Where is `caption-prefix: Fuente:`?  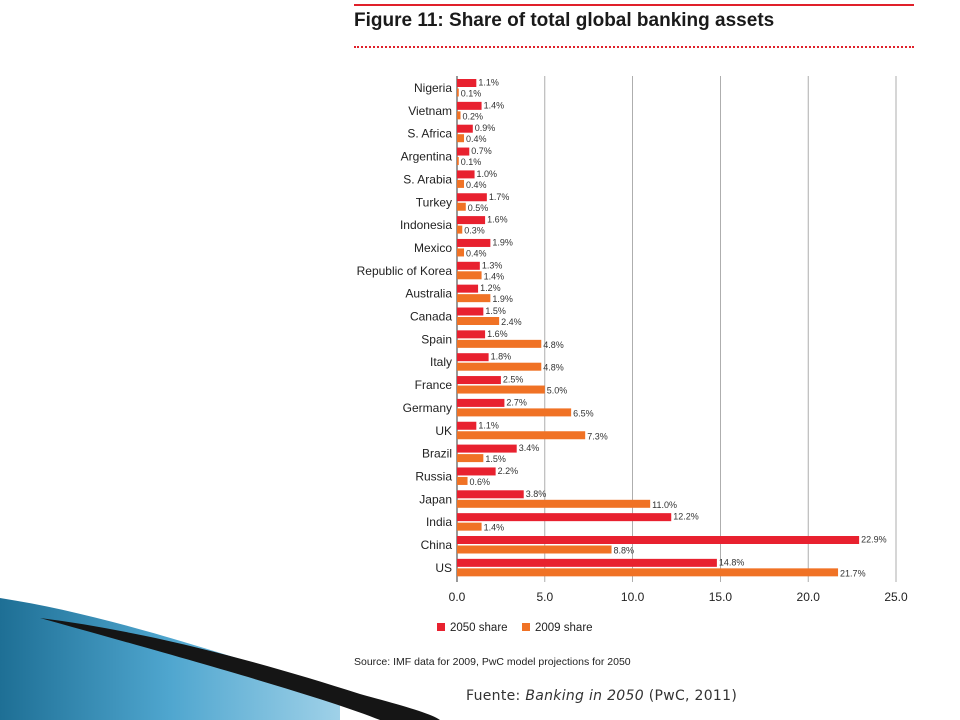 caption-prefix: Fuente: is located at coordinates (496, 696).